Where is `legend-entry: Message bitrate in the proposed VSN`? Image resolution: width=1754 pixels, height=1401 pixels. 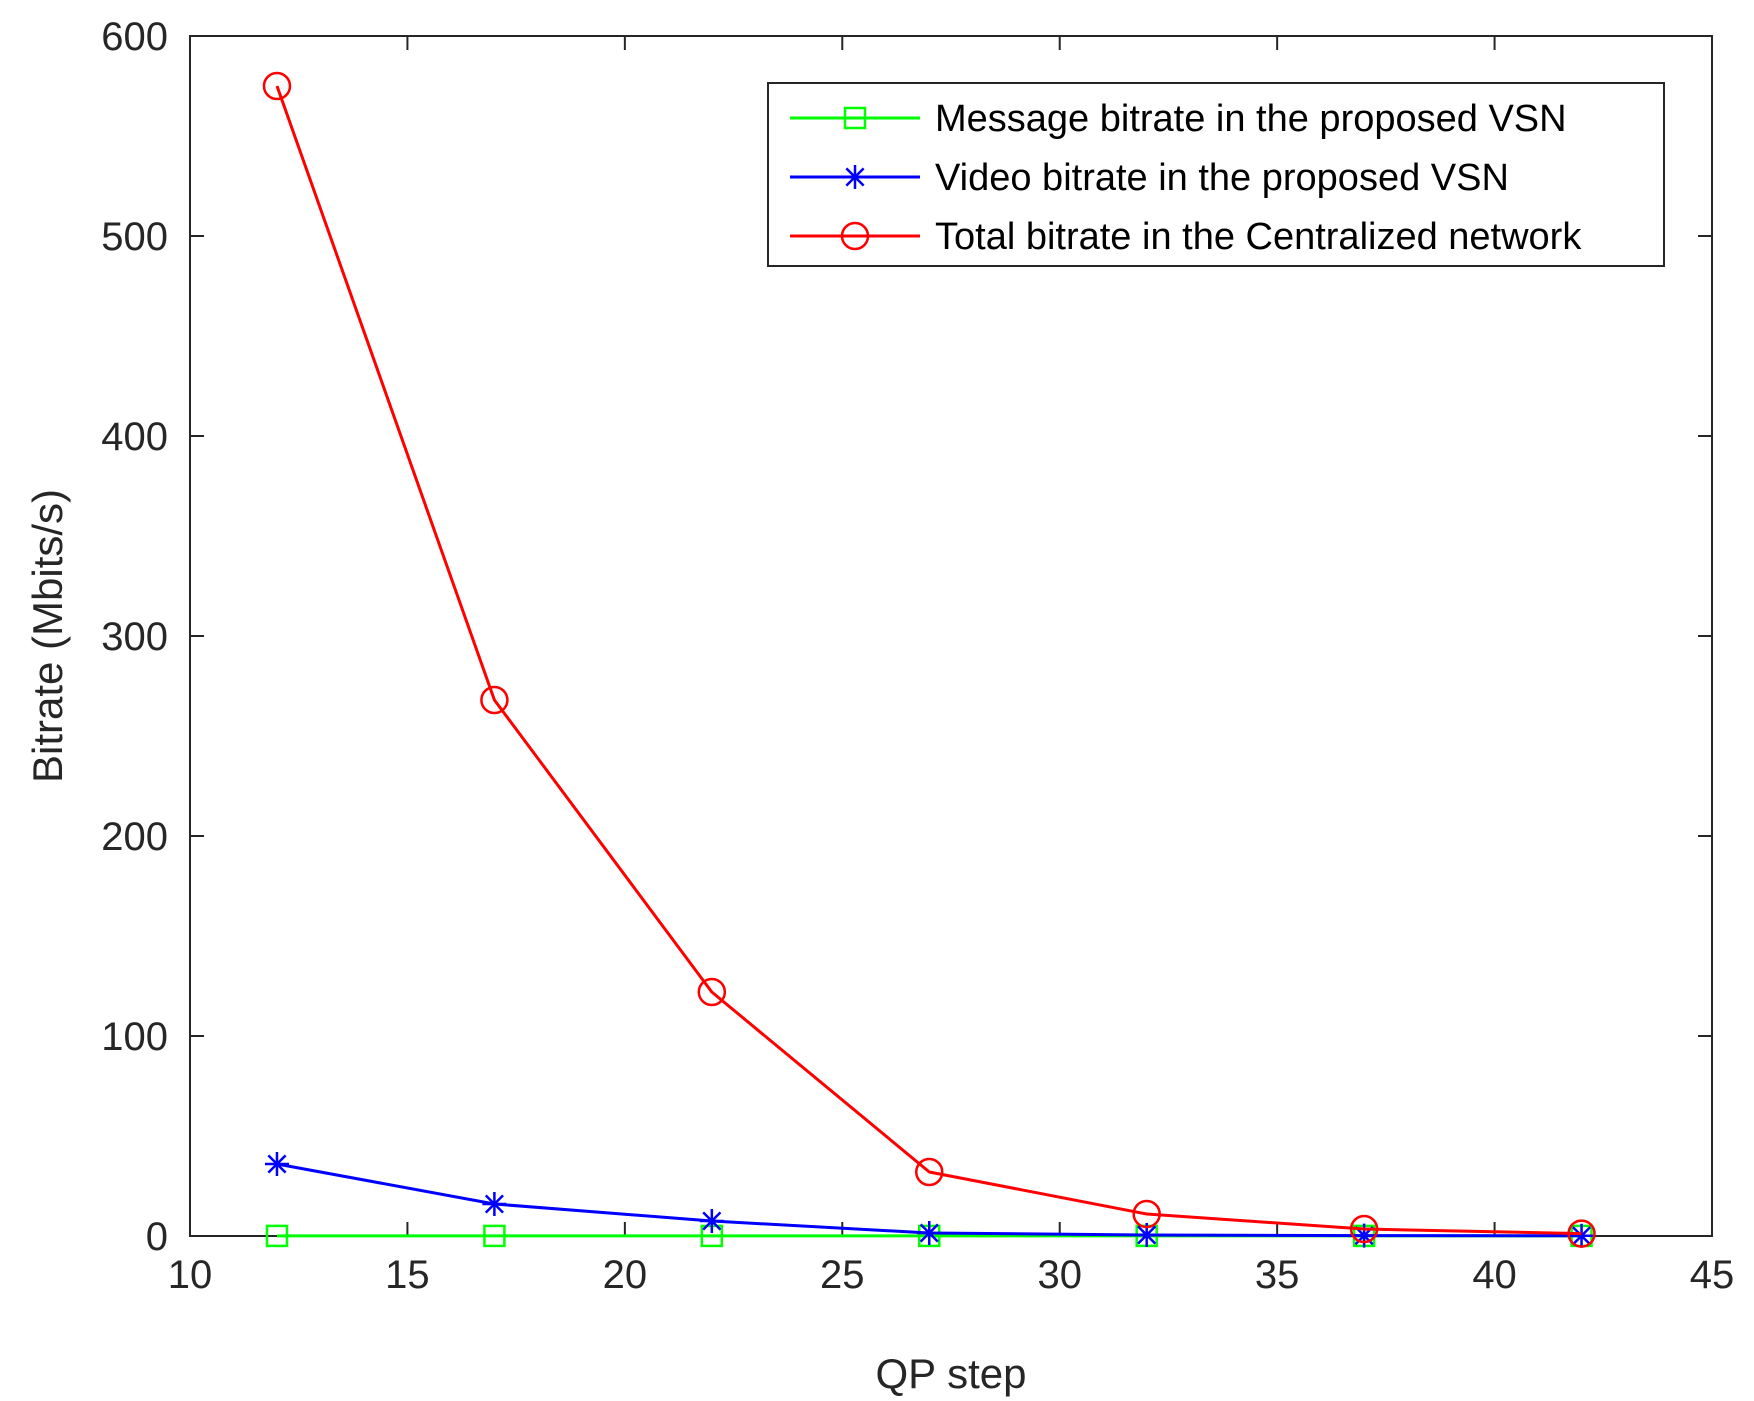 legend-entry: Message bitrate in the proposed VSN is located at coordinates (1178, 119).